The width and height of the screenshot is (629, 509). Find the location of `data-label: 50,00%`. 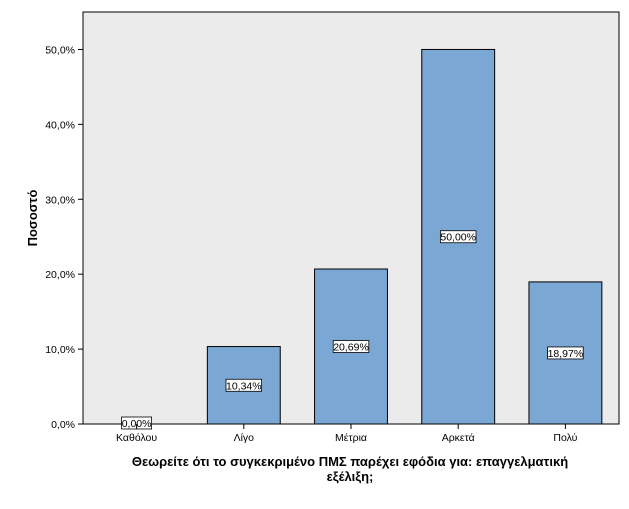

data-label: 50,00% is located at coordinates (458, 238).